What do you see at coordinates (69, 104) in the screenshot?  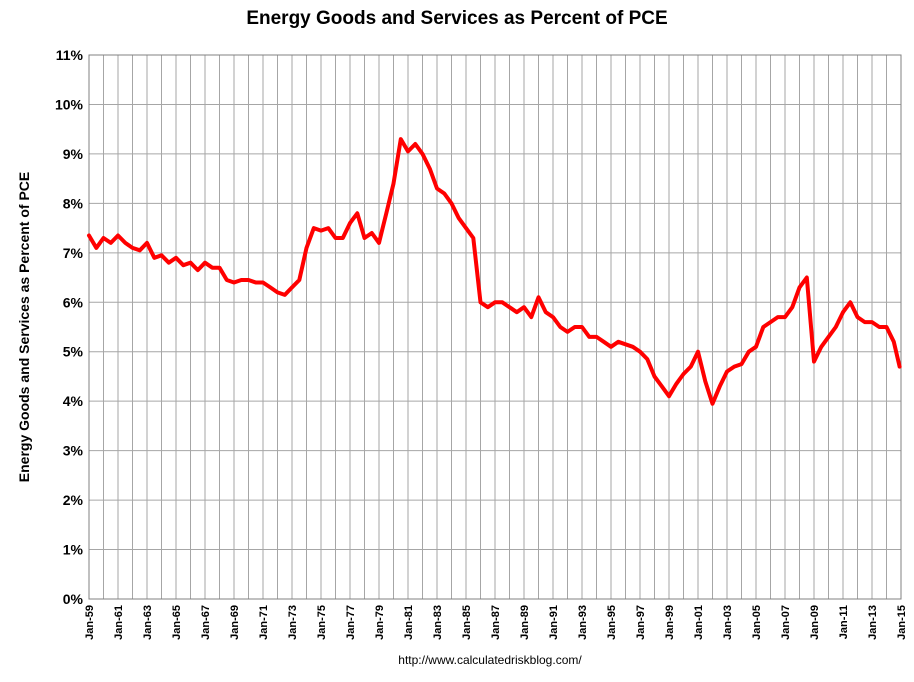 I see `y-tick-label: 10%` at bounding box center [69, 104].